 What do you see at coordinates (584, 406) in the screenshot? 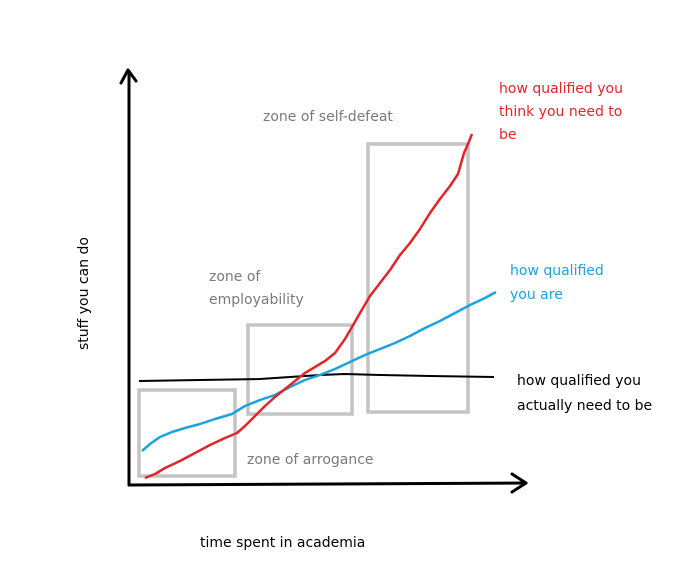
I see `actual-need-label-line2: actually need to be` at bounding box center [584, 406].